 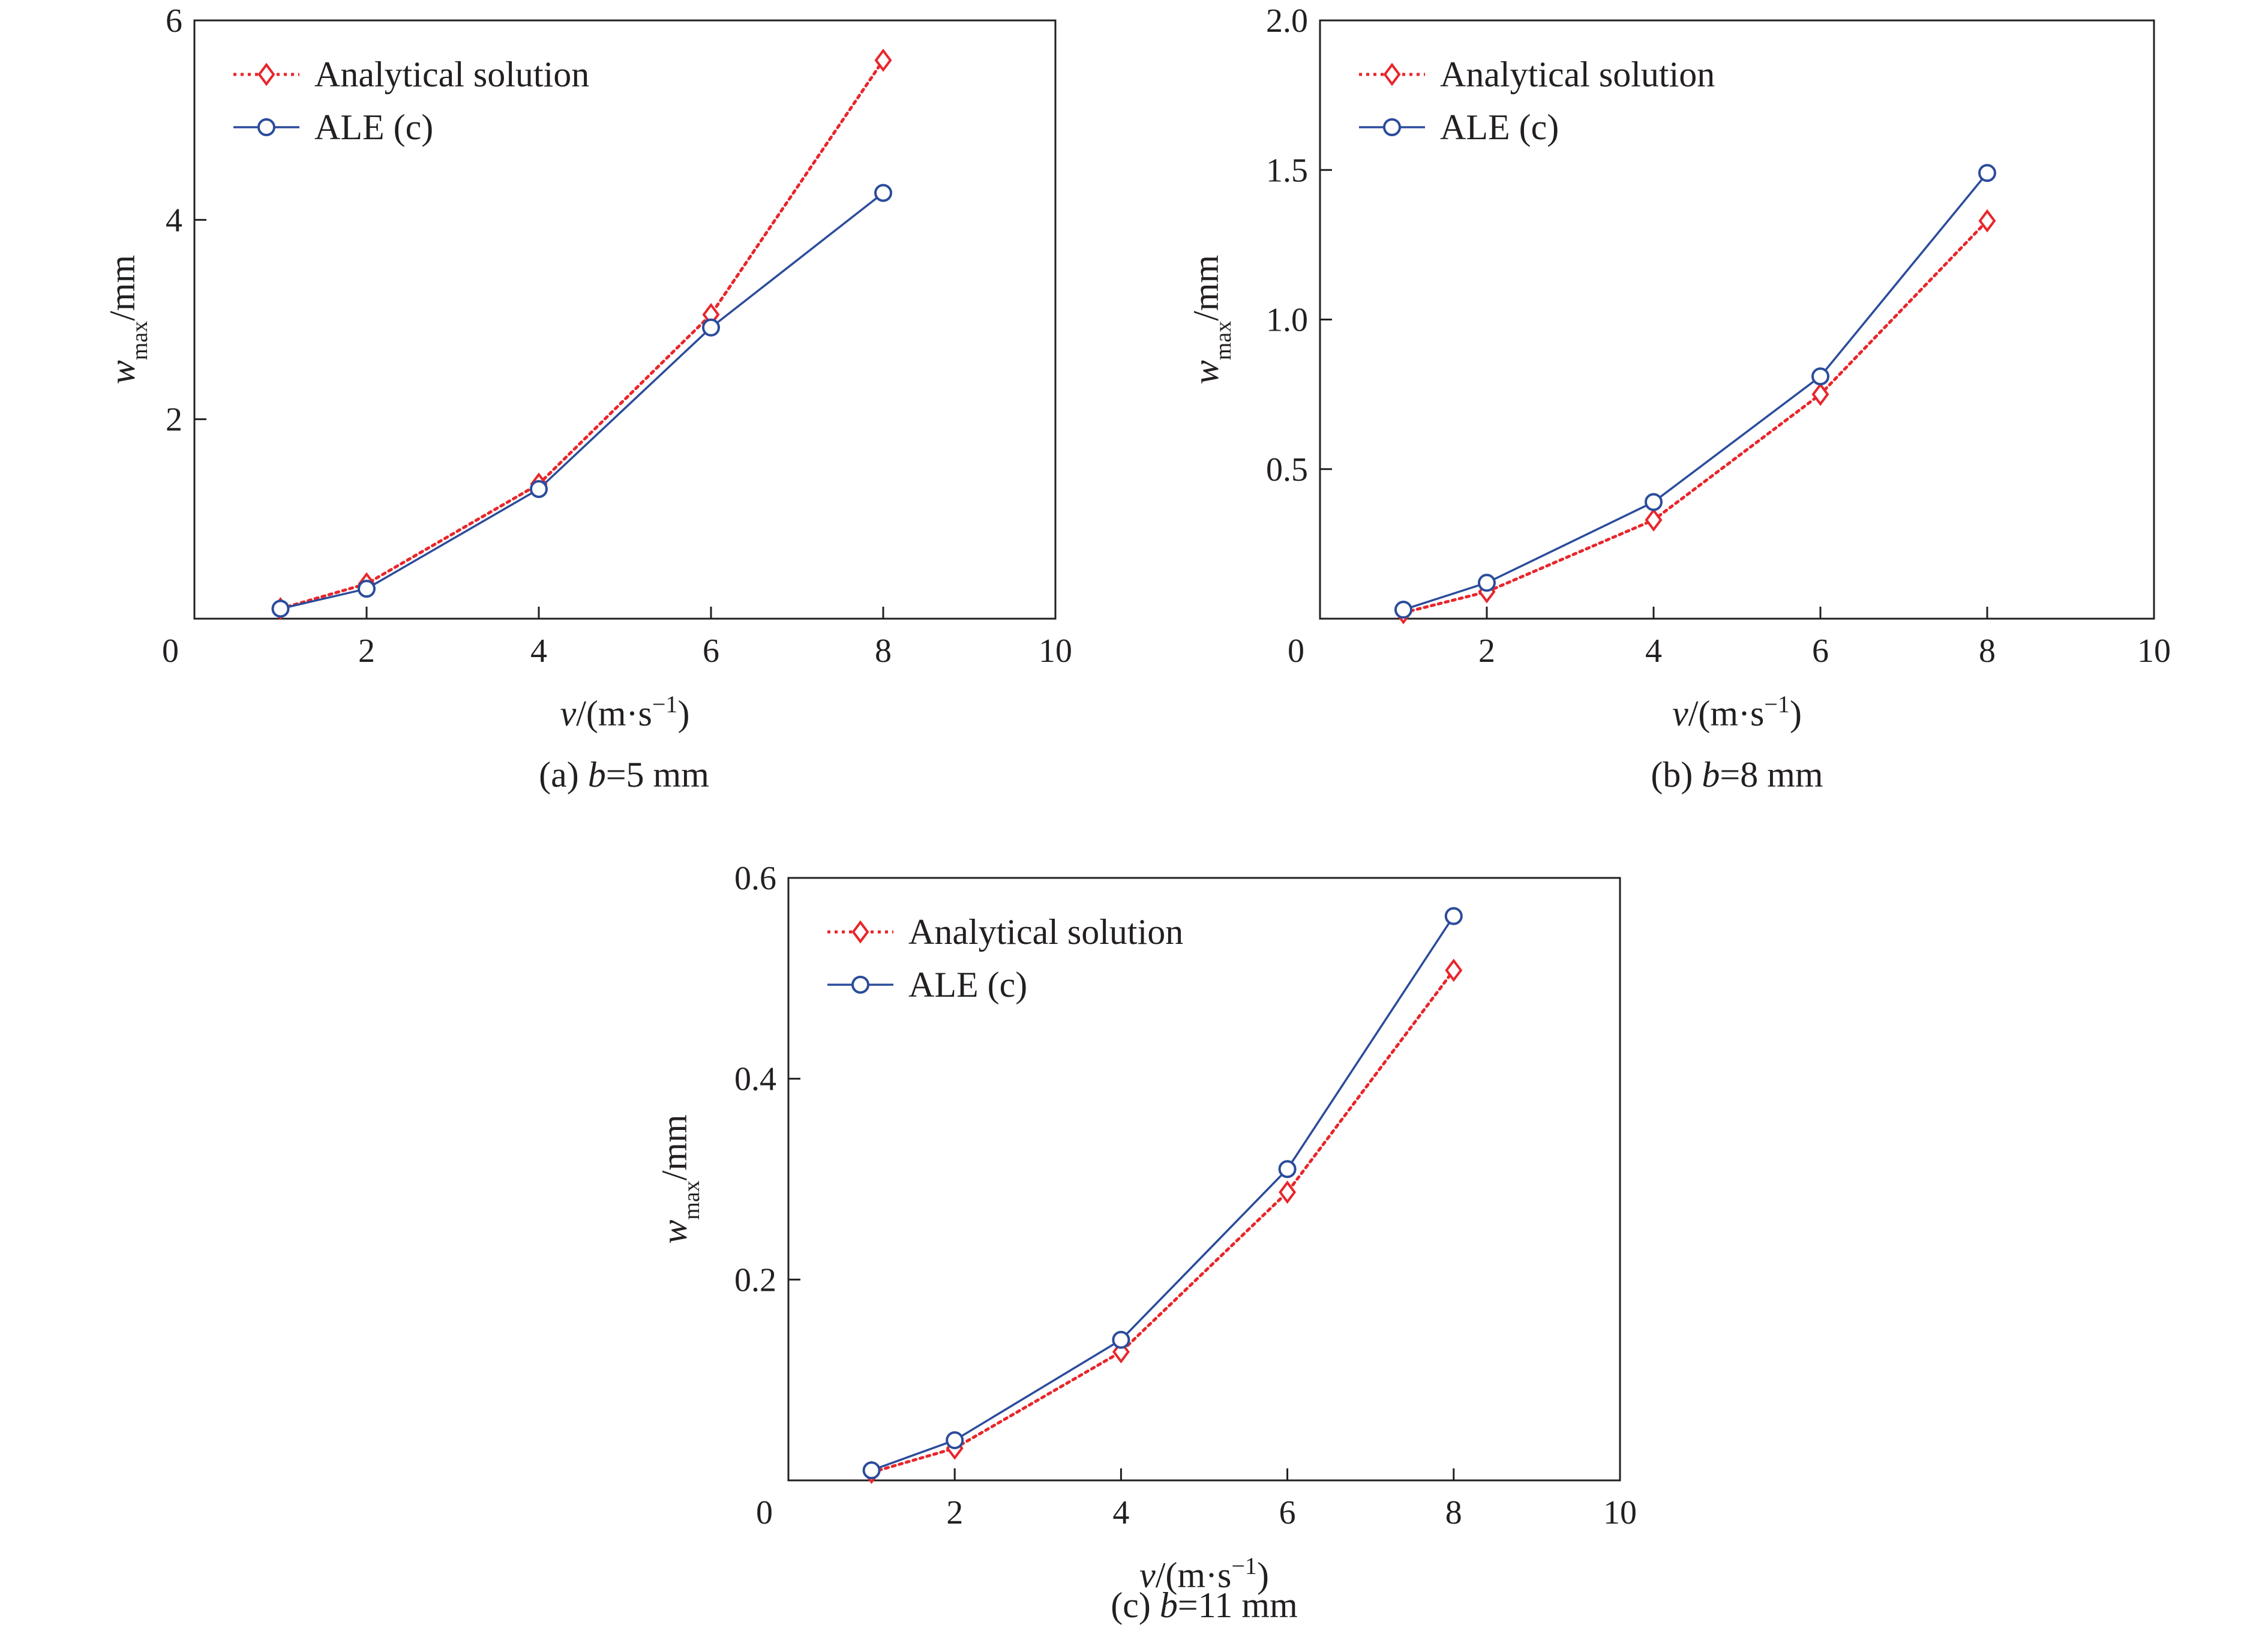 I want to click on y-tick-label: 0.5, so click(x=1287, y=469).